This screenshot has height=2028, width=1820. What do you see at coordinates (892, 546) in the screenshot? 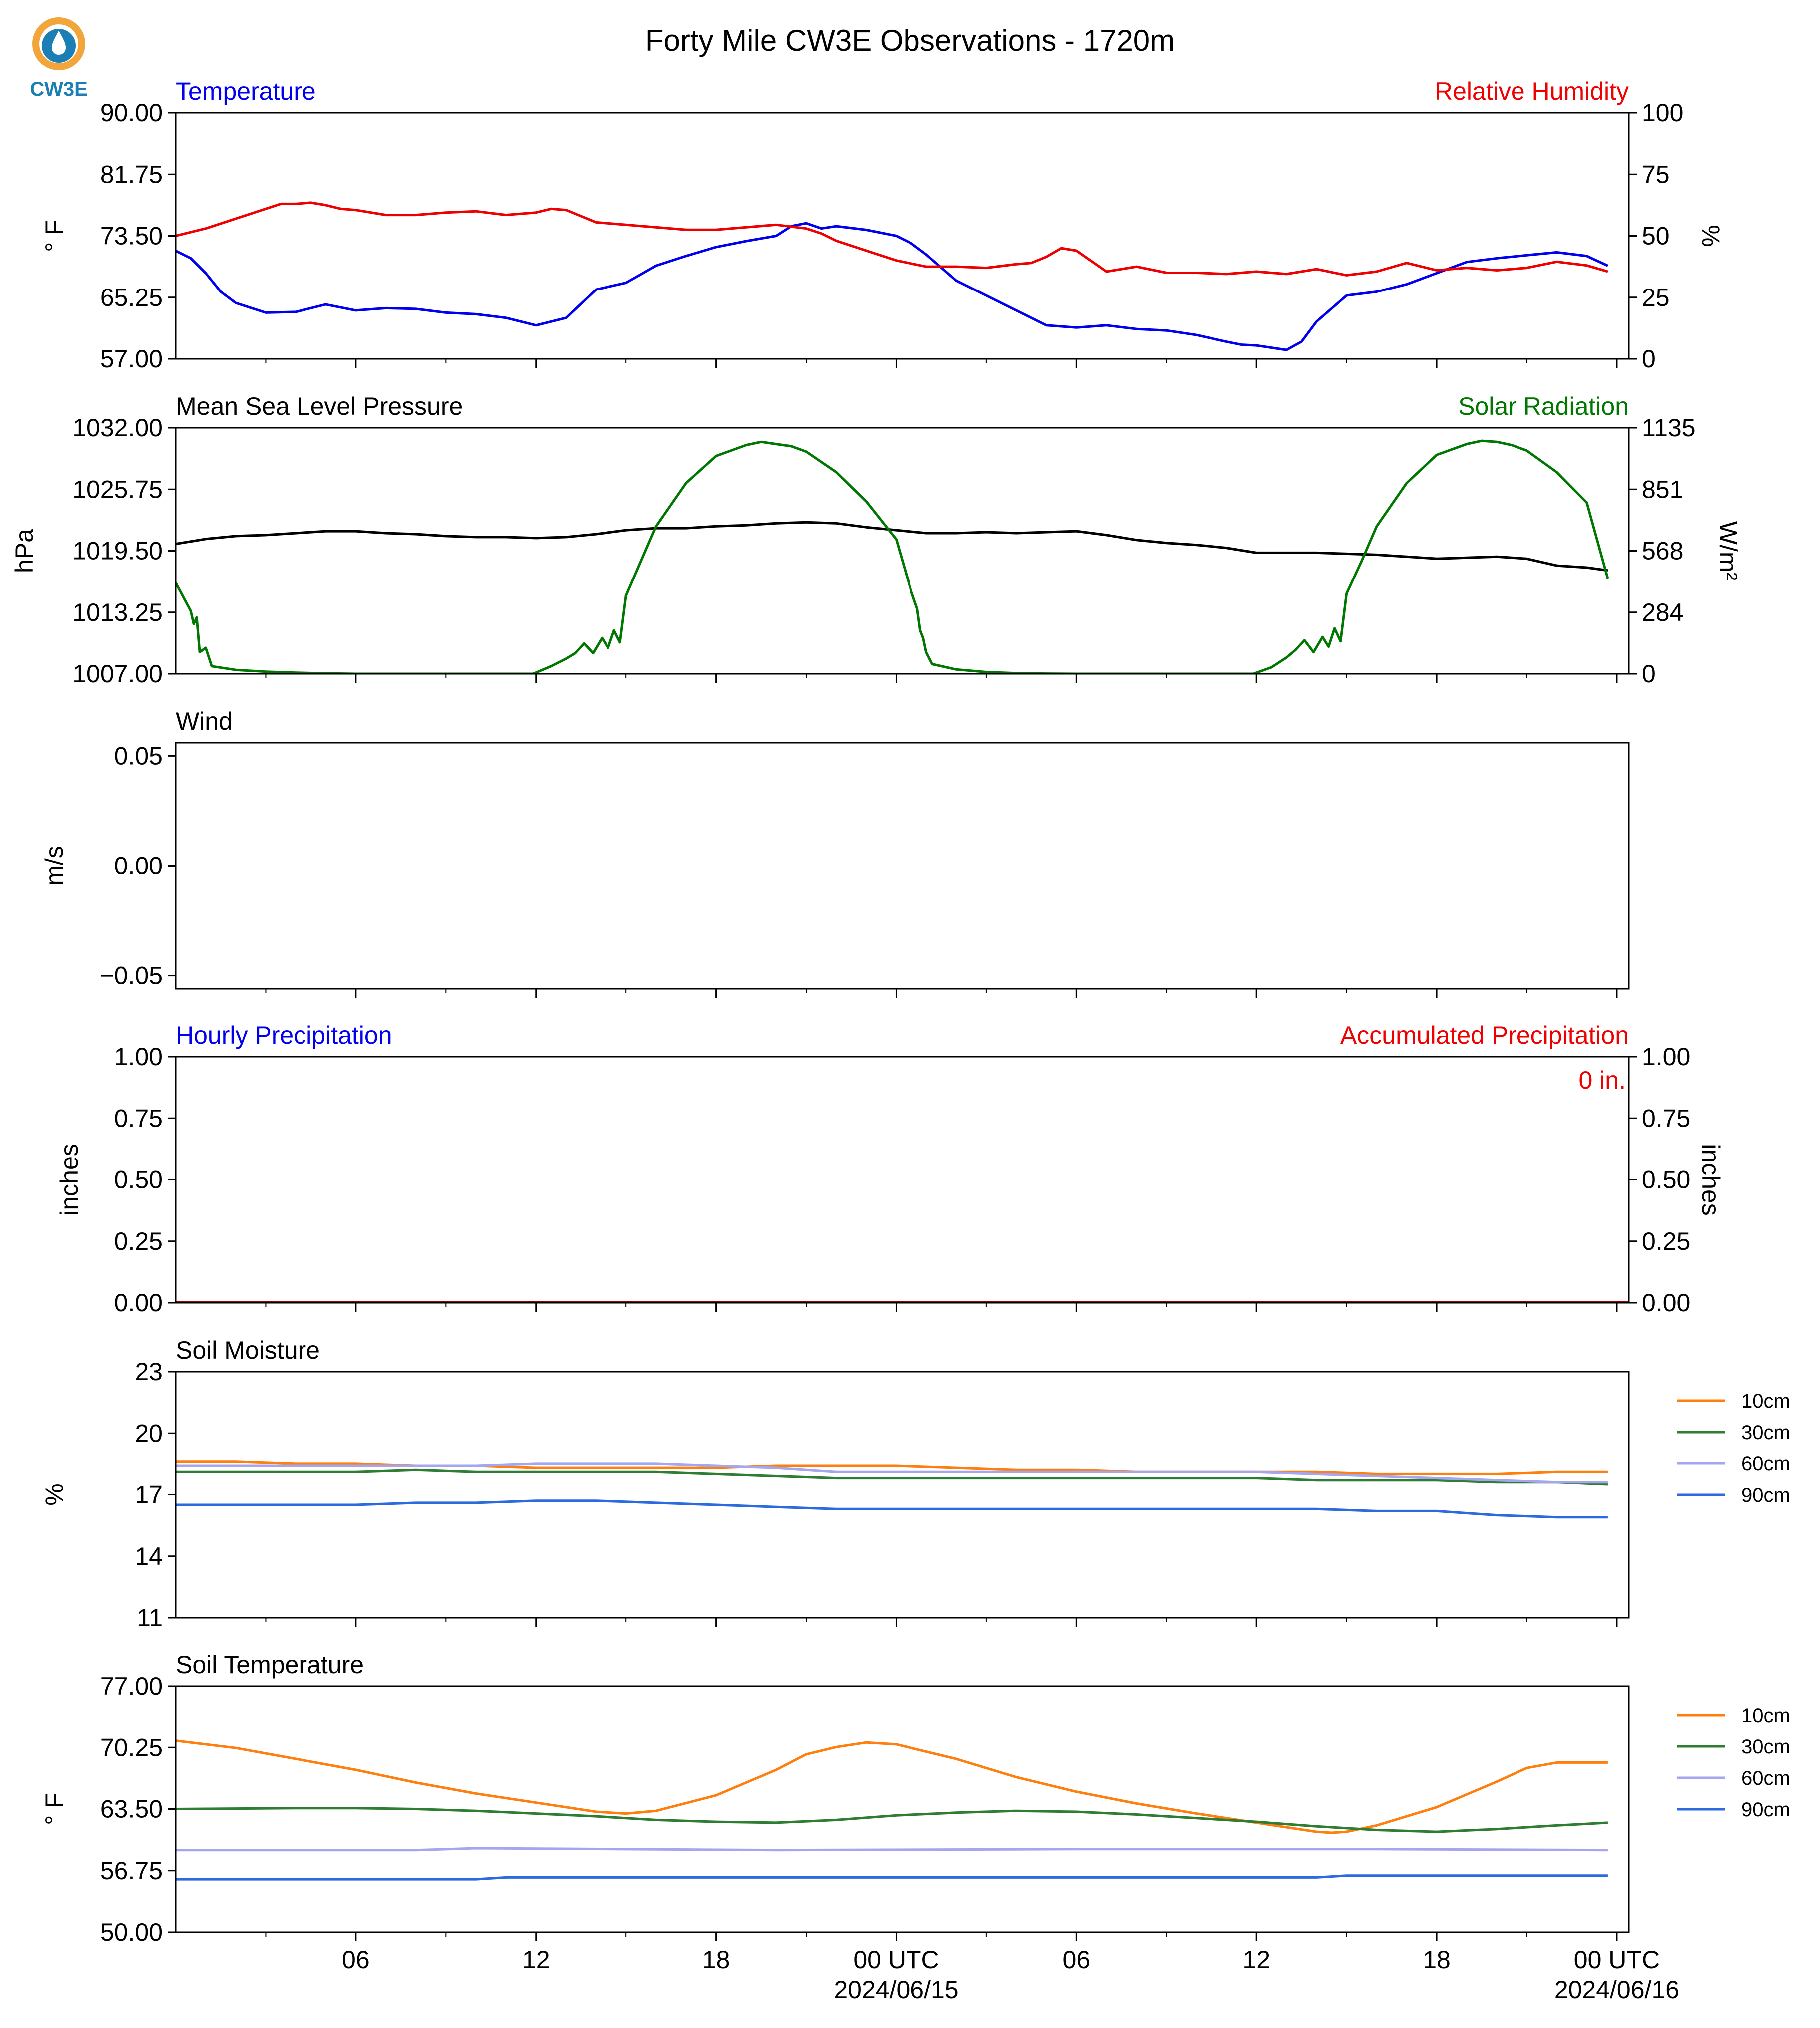
I see `series-line-mean-sea-level-pressure` at bounding box center [892, 546].